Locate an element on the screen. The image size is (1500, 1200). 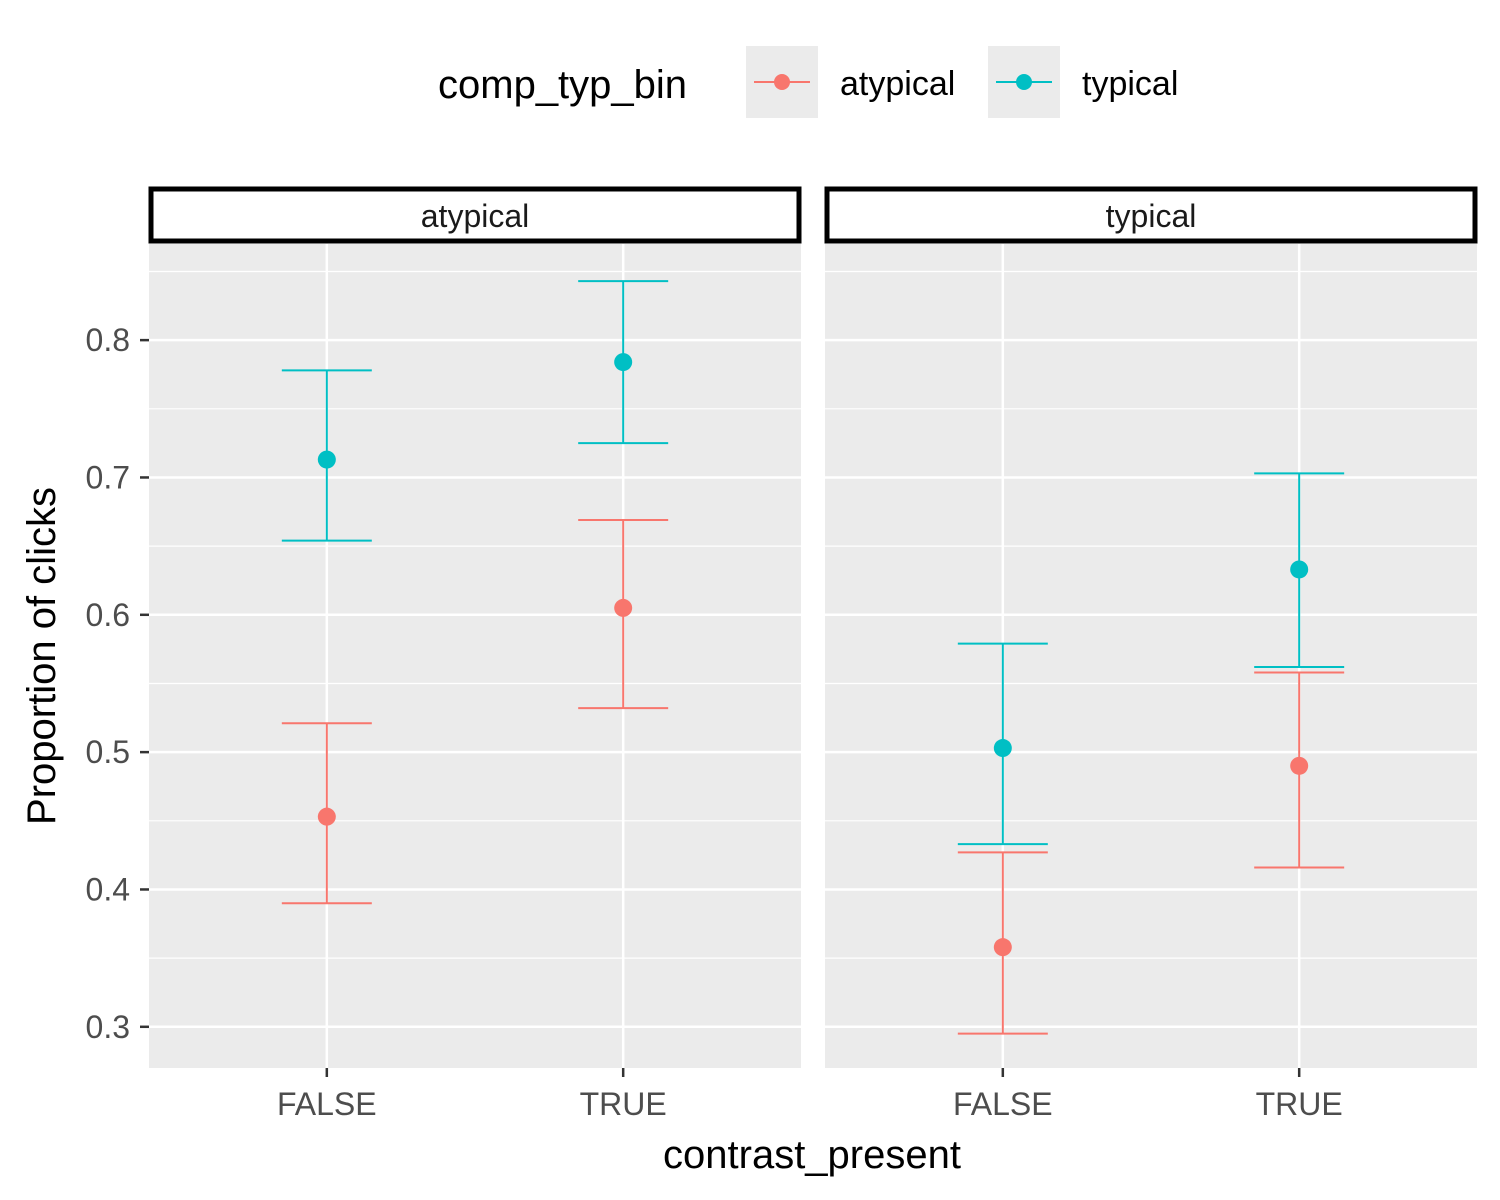
y-tick-label: 0.8 is located at coordinates (108, 340).